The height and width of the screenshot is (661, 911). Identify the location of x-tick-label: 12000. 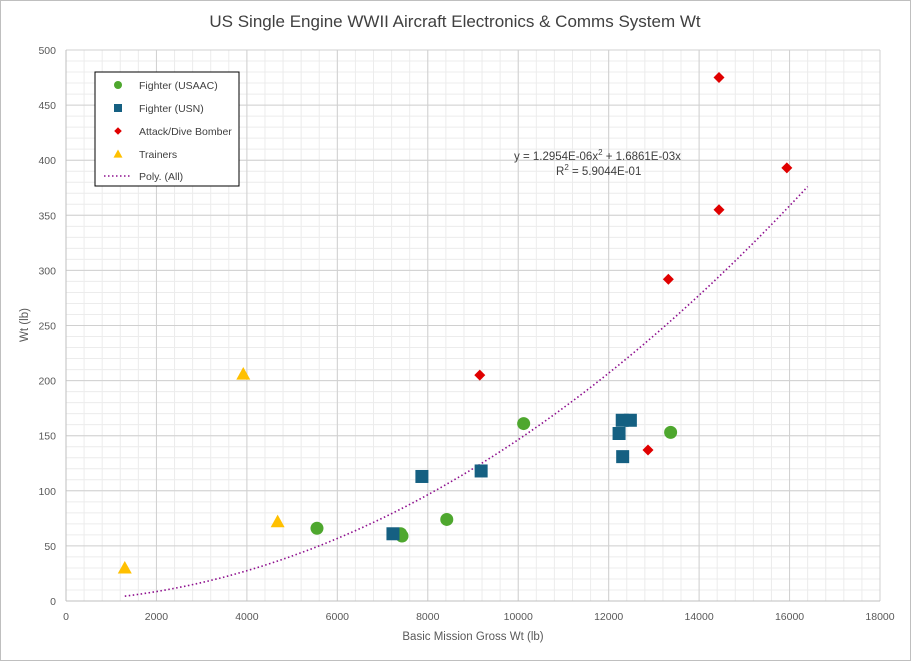
(608, 617).